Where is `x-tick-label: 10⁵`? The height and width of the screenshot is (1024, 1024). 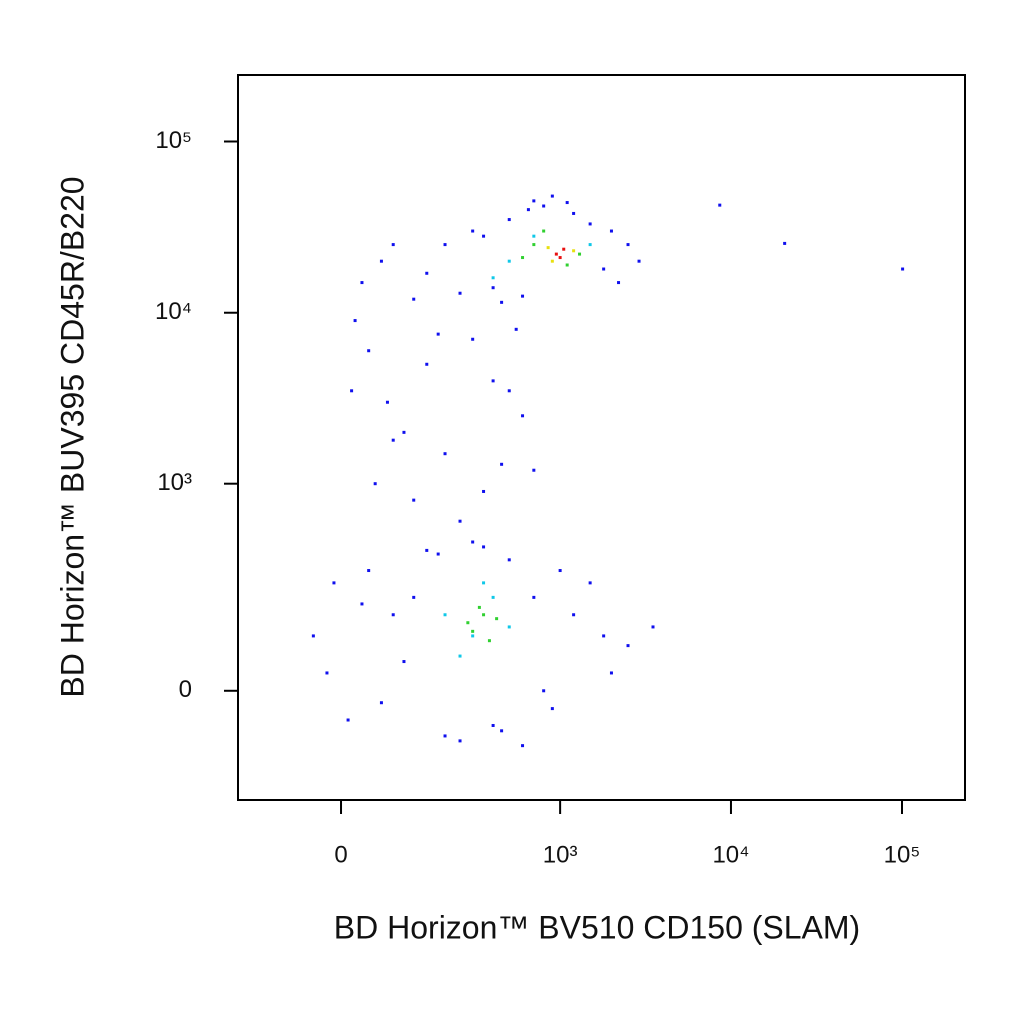
x-tick-label: 10⁵ is located at coordinates (902, 854).